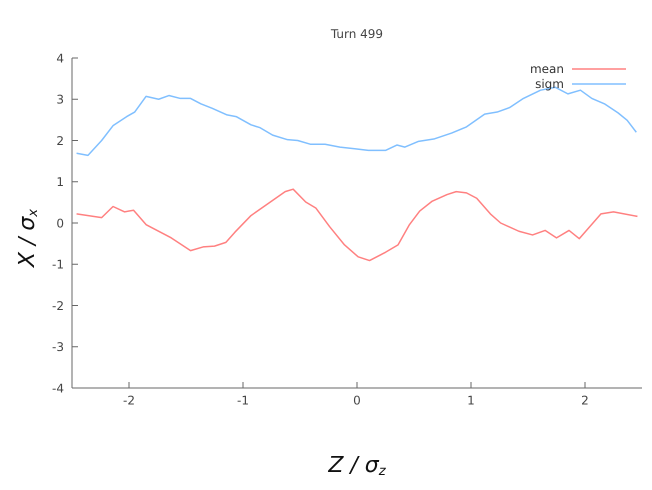 Image resolution: width=652 pixels, height=490 pixels. What do you see at coordinates (357, 225) in the screenshot?
I see `line-series` at bounding box center [357, 225].